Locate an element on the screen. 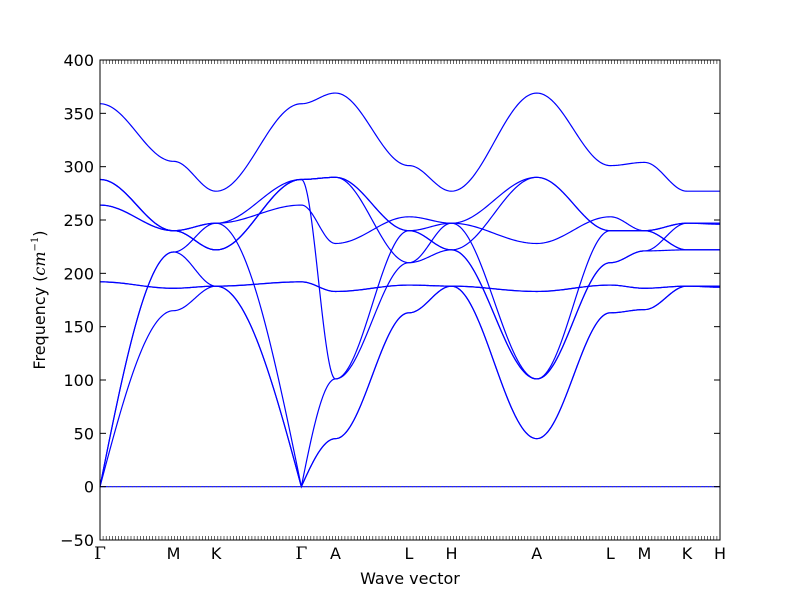 The image size is (800, 600). y-axis-title: Frequency (cm−1) is located at coordinates (39, 299).